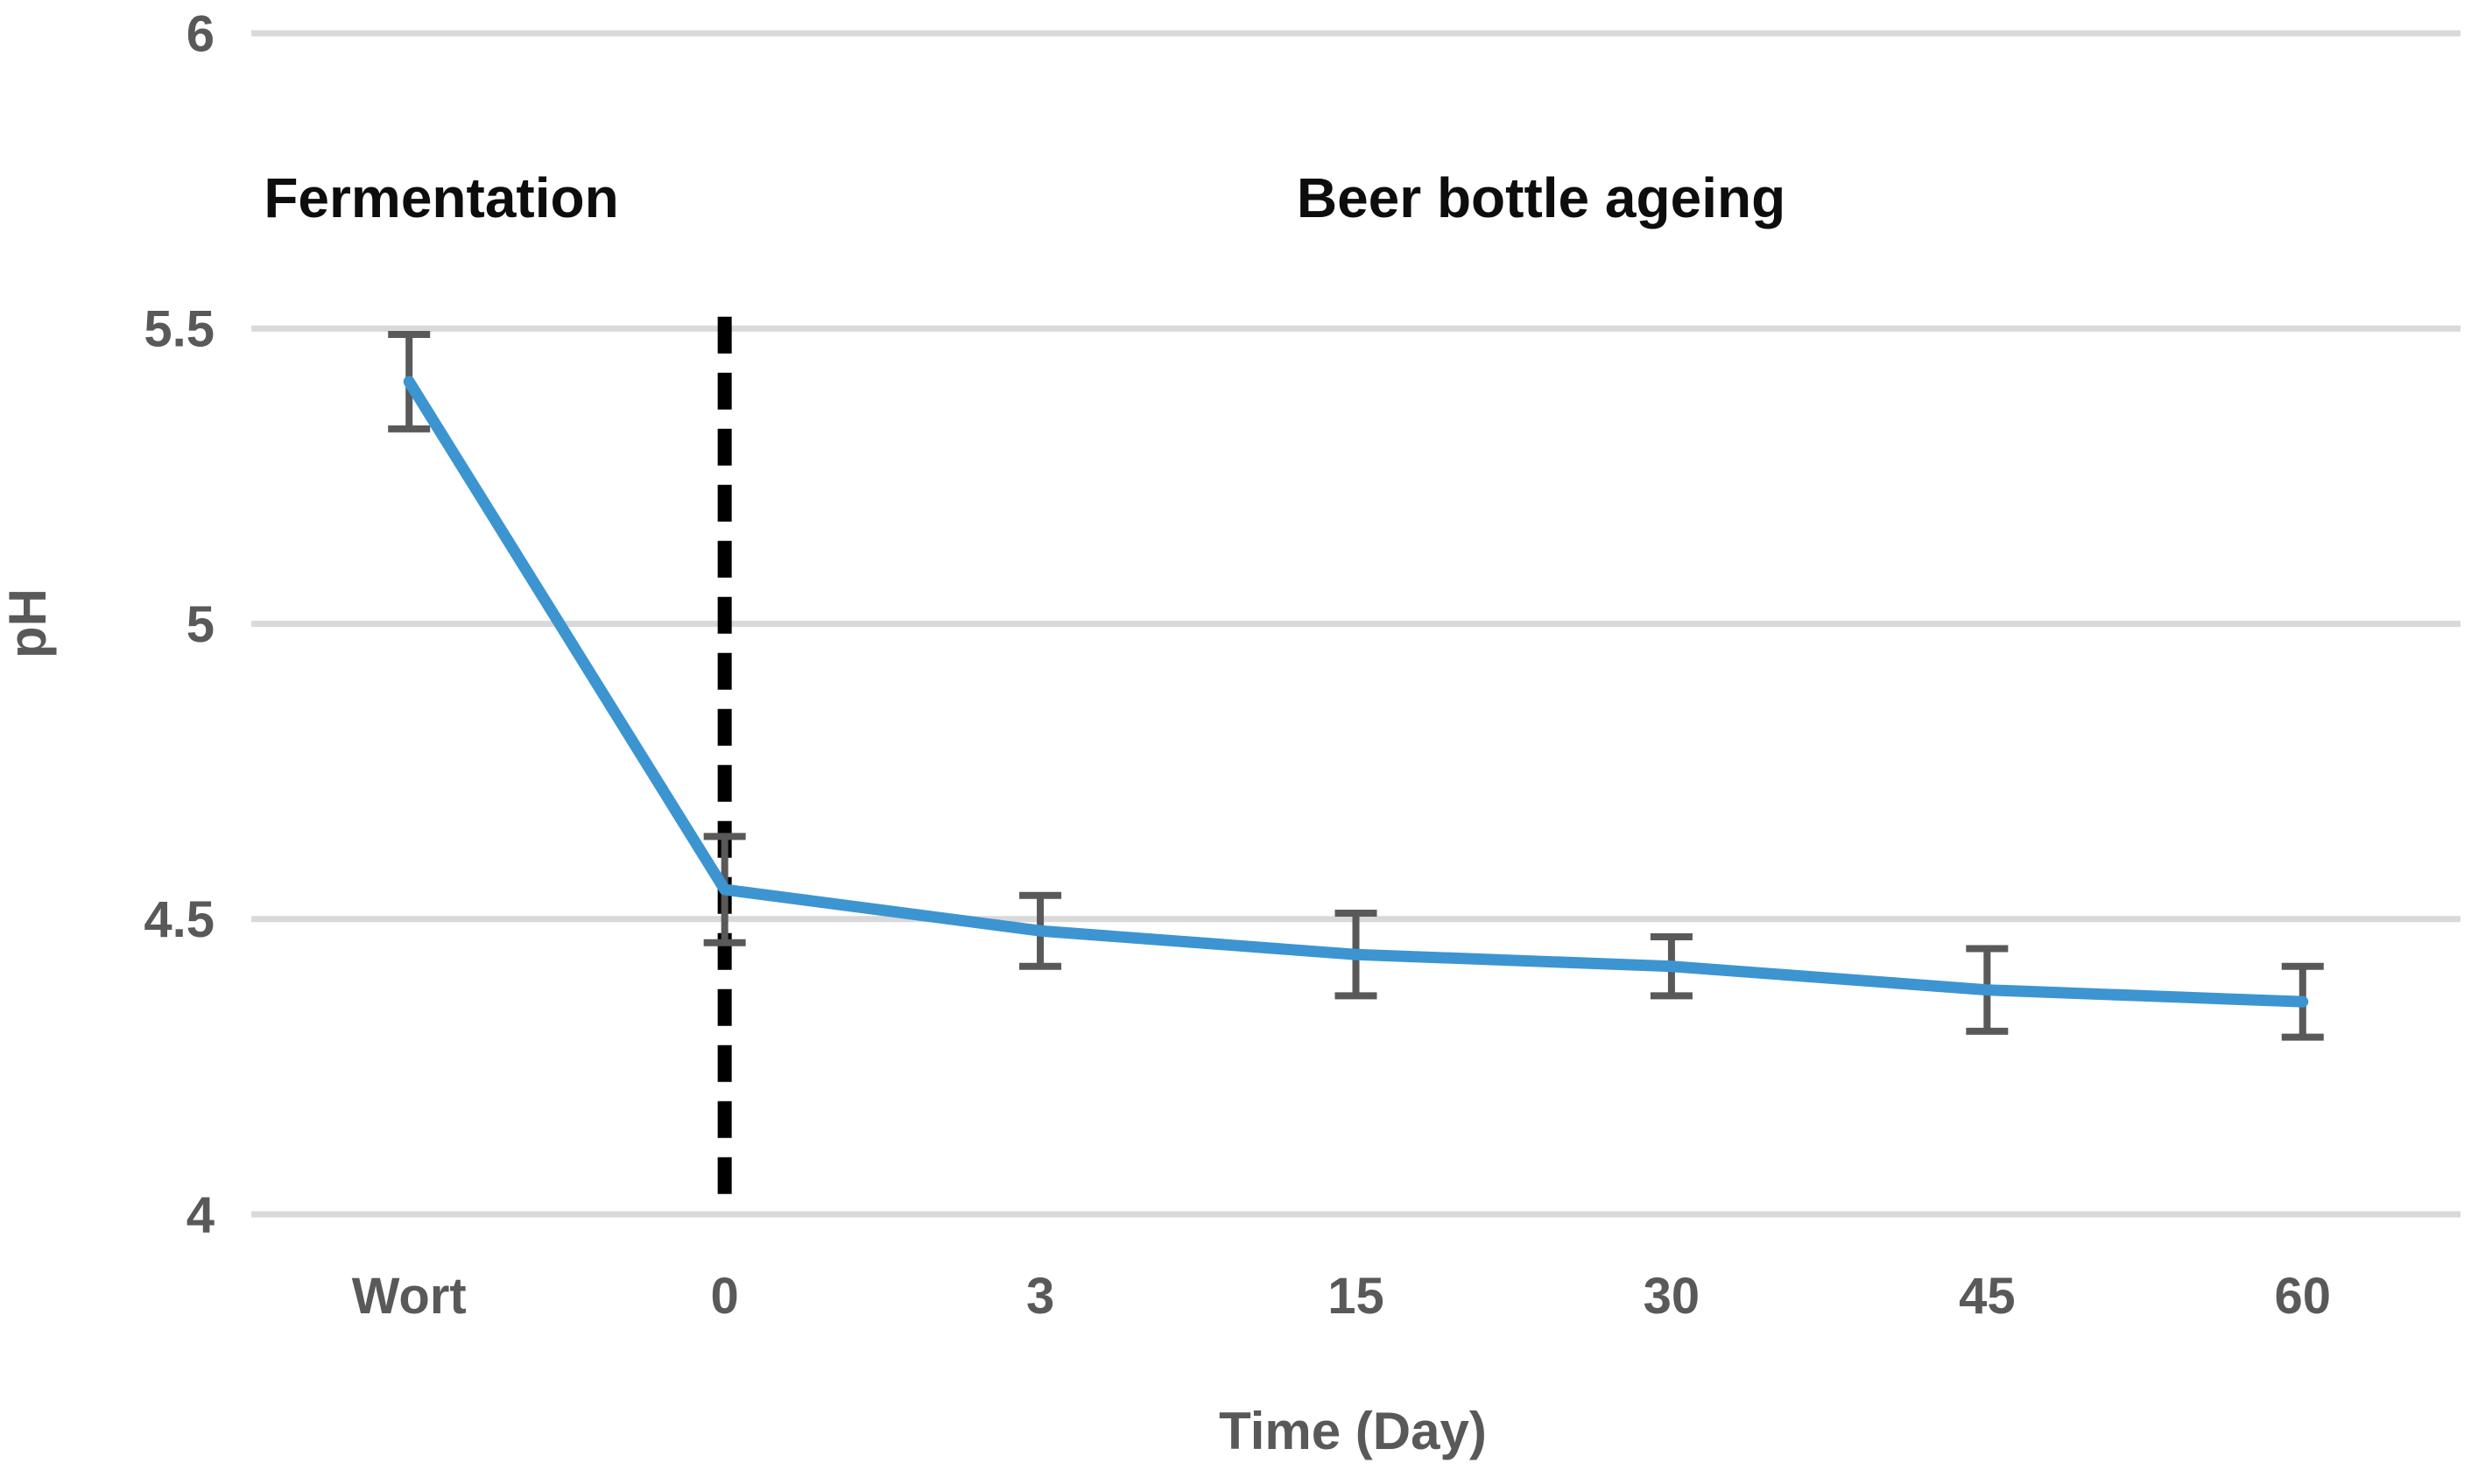 This screenshot has width=2478, height=1484. I want to click on y-tick-label: 6, so click(201, 33).